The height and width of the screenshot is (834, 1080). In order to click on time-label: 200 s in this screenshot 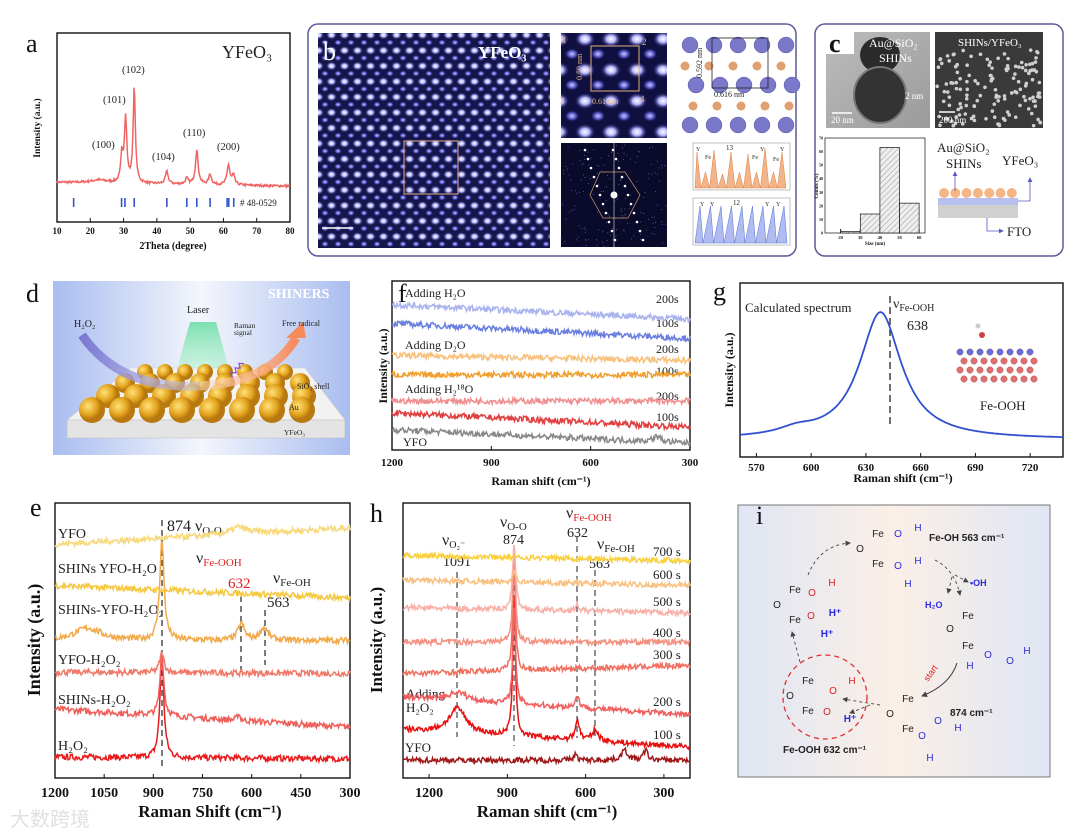, I will do `click(667, 701)`.